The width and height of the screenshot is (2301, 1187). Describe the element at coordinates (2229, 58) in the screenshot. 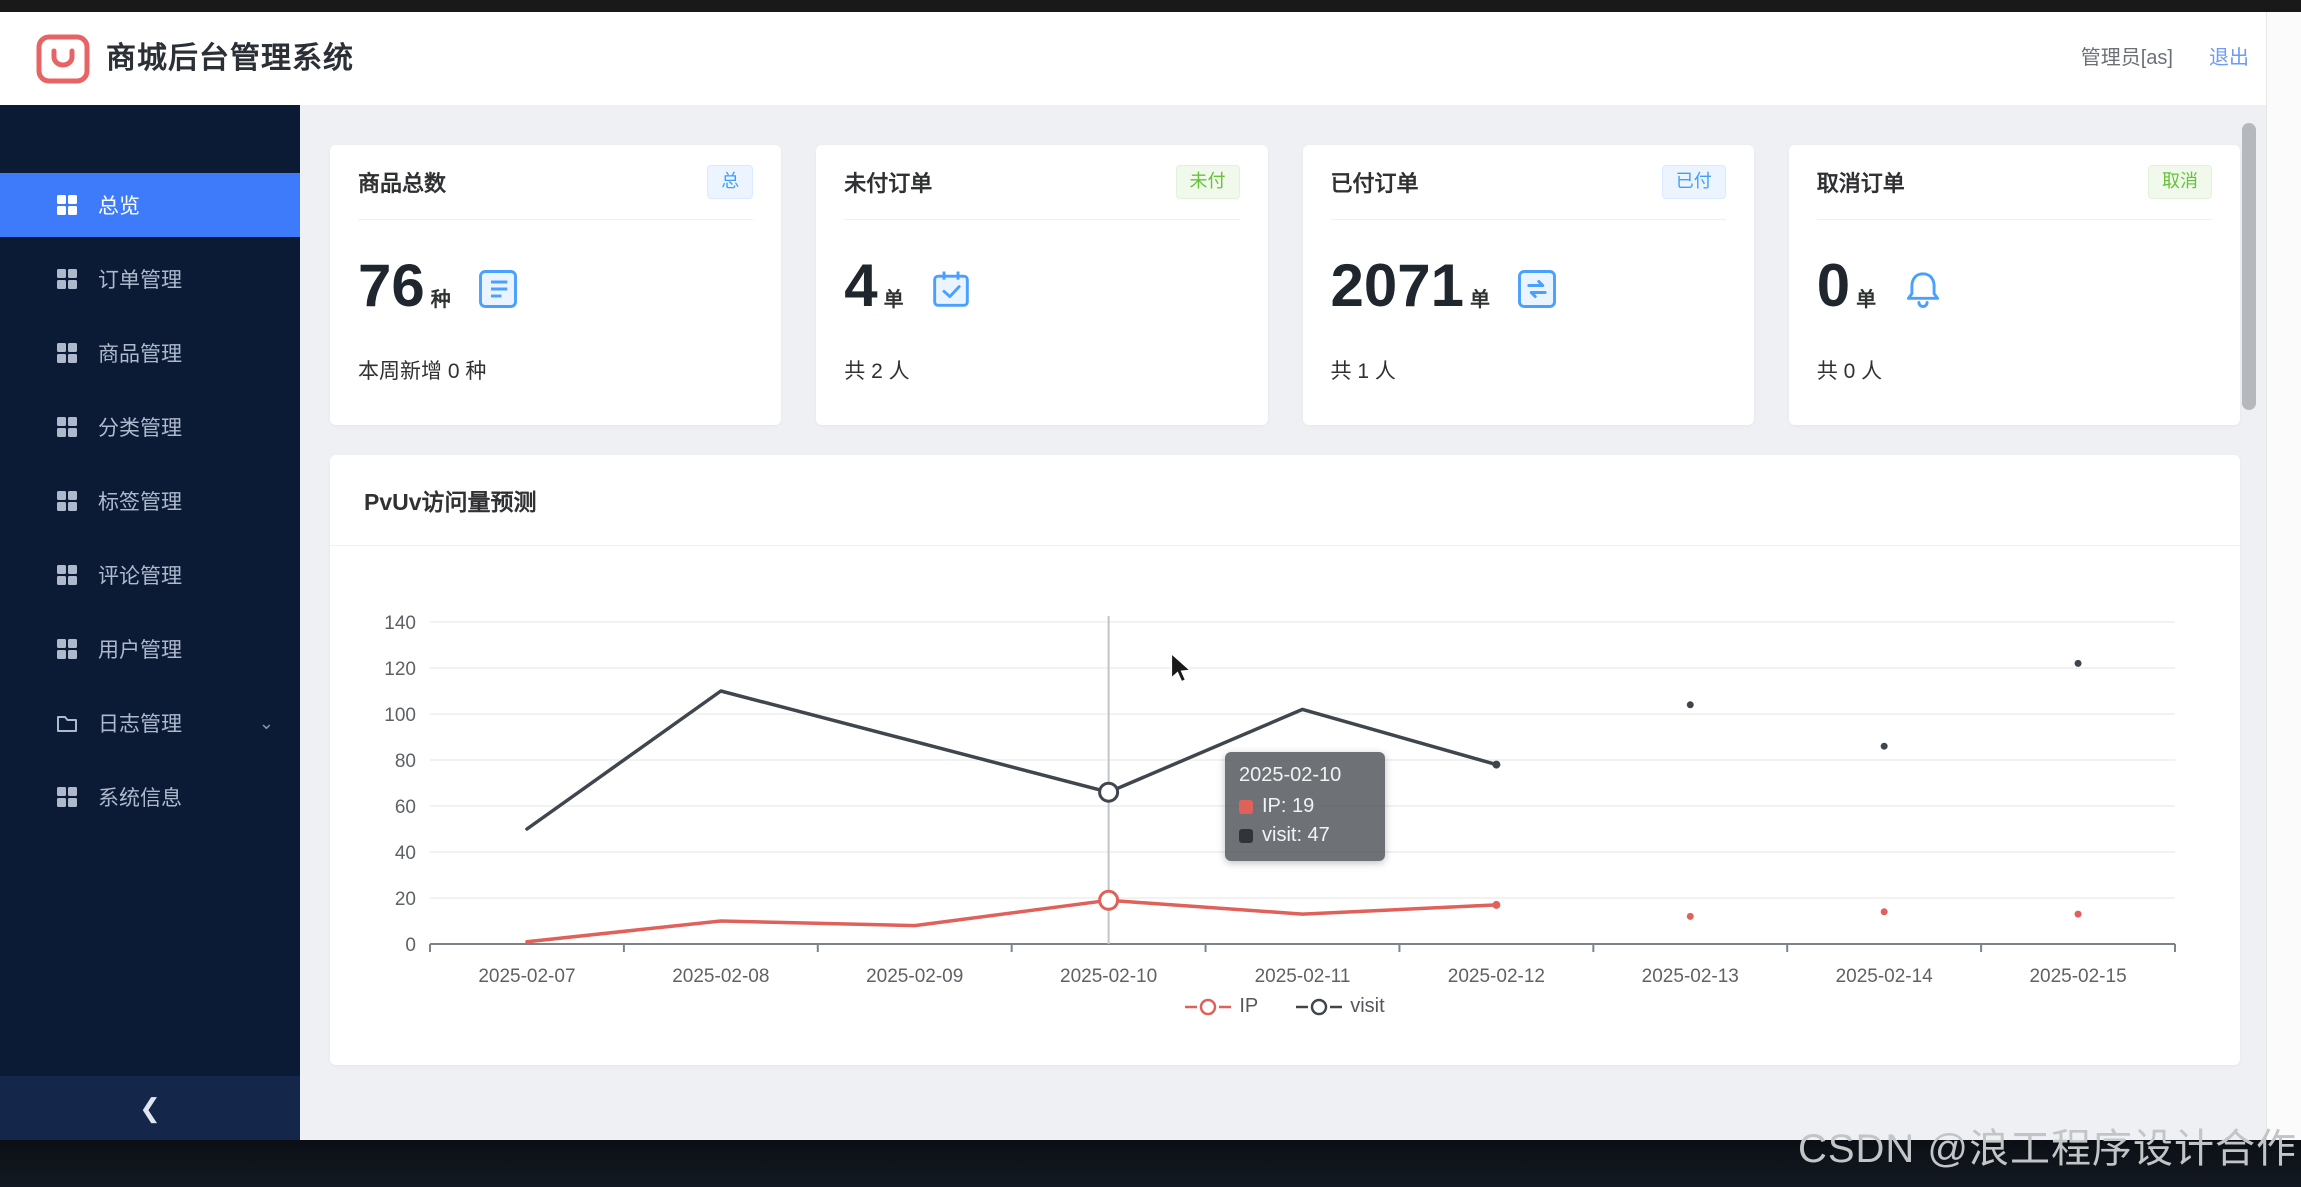

I see `logout-link: 退出` at that location.